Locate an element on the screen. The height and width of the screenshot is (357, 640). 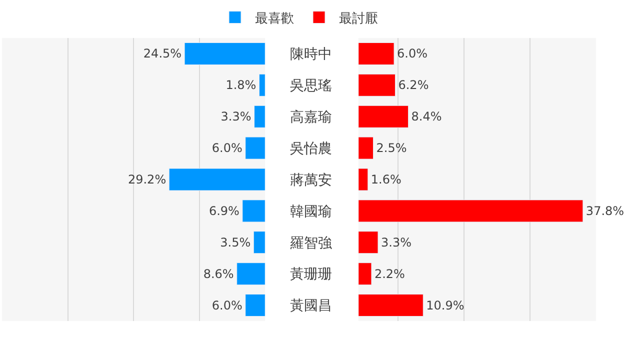
y-tick-label: 吳怡農 is located at coordinates (311, 148).